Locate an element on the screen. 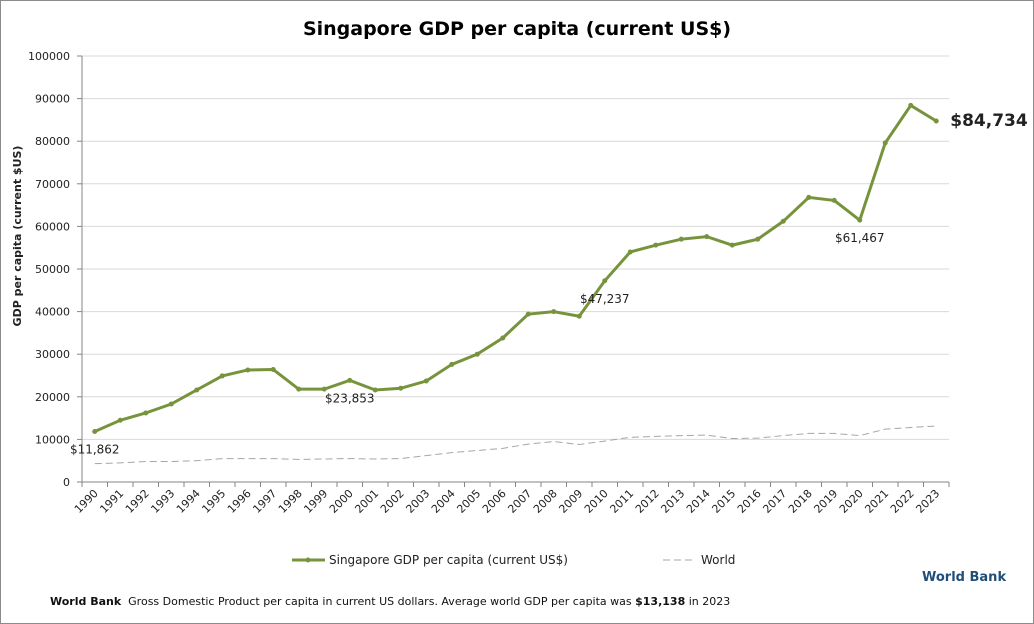 This screenshot has height=624, width=1034. x-tick-label: 1996 is located at coordinates (239, 501).